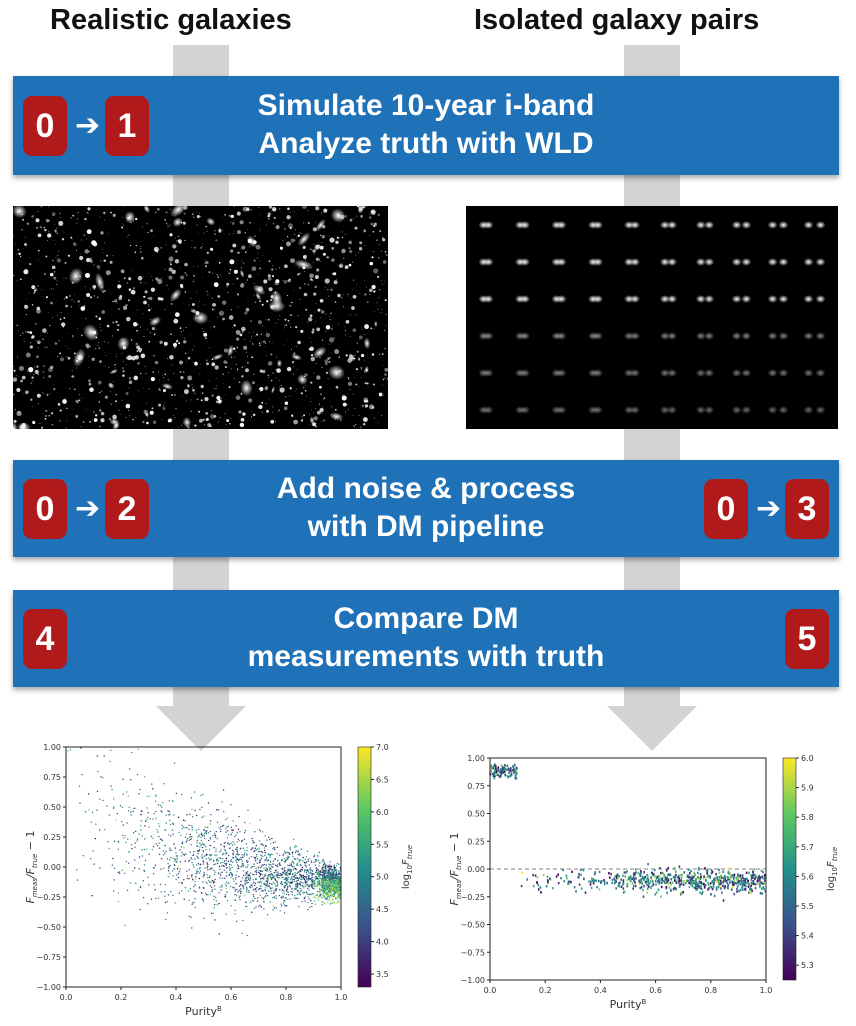 The width and height of the screenshot is (856, 1026). Describe the element at coordinates (341, 997) in the screenshot. I see `x-tick-label: 1.0` at that location.